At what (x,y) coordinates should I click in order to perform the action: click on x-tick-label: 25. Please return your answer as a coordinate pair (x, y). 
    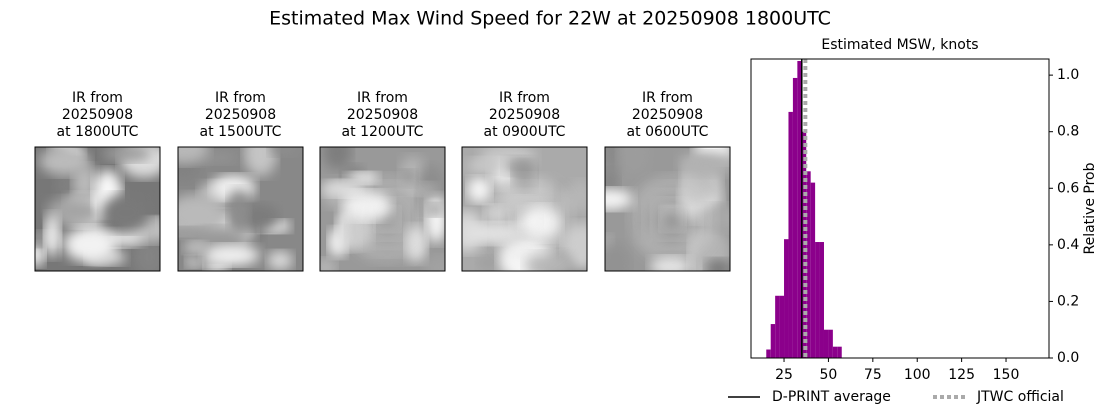
    Looking at the image, I should click on (784, 375).